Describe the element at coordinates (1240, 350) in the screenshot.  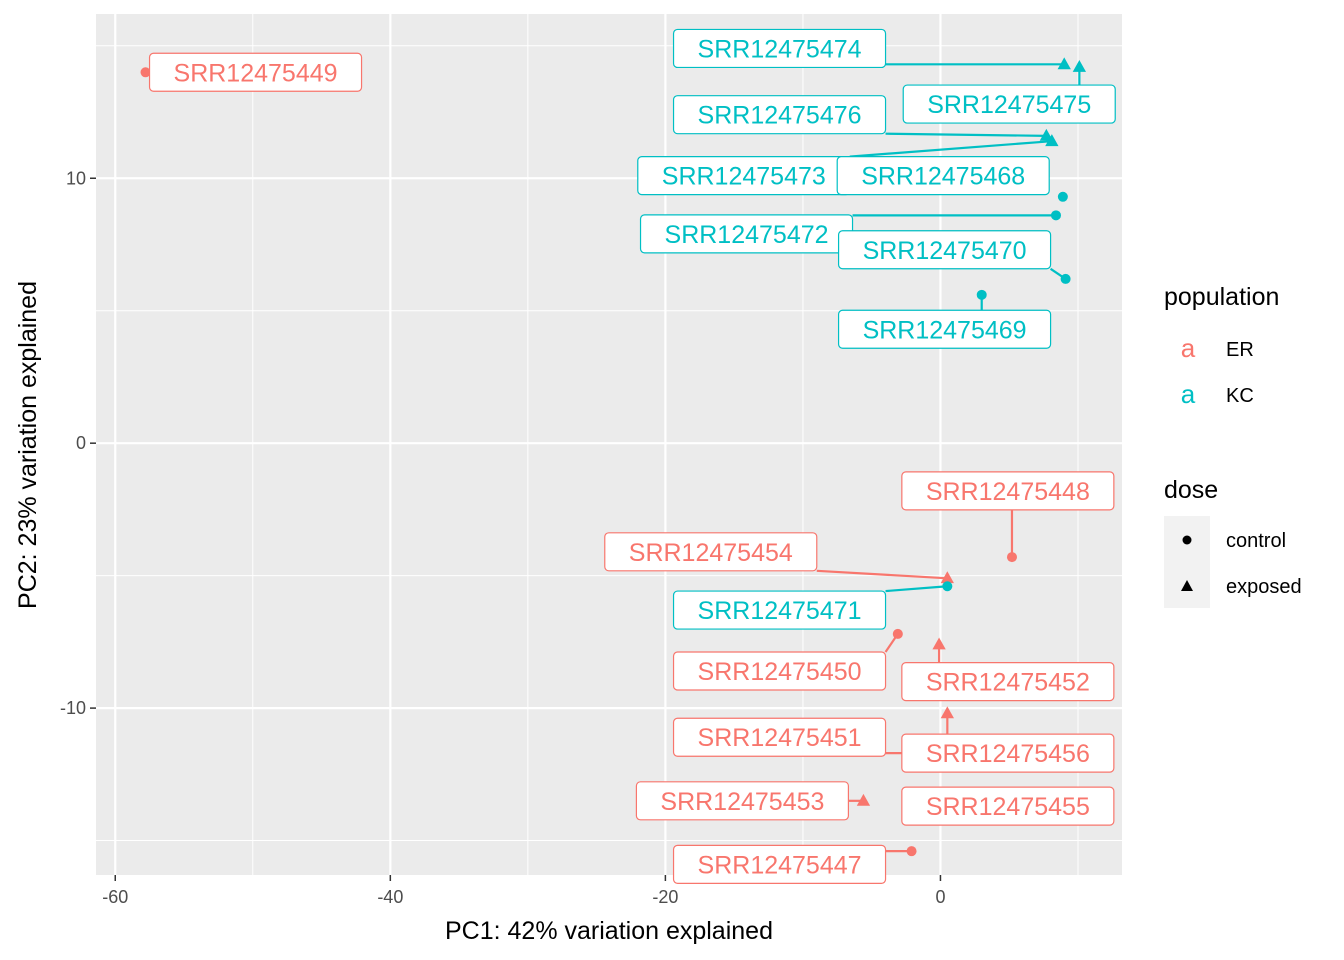
I see `legend-label-er: ER` at that location.